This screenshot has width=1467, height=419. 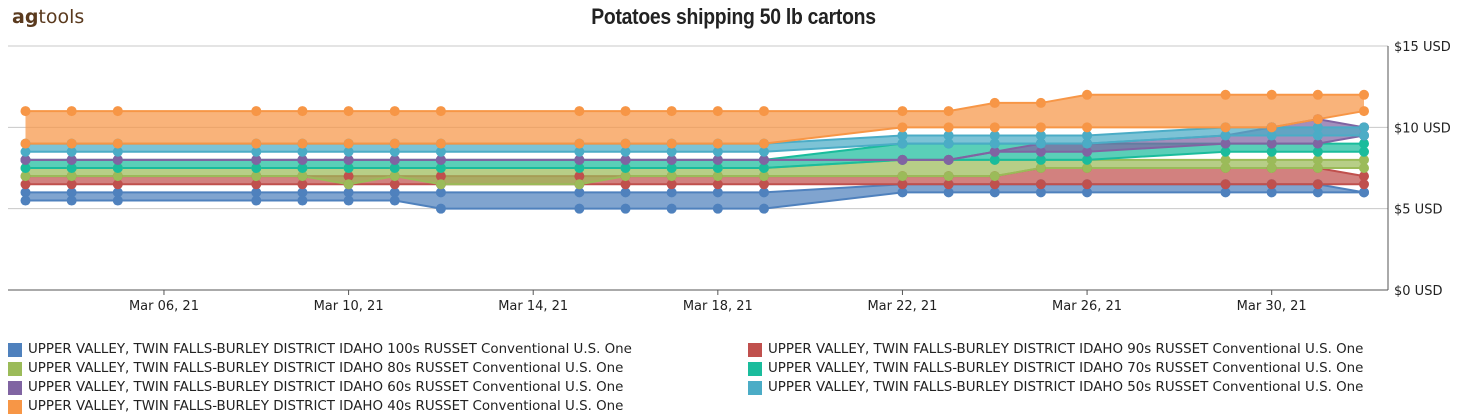 I want to click on x-tick-label: Mar 06, 21, so click(x=164, y=306).